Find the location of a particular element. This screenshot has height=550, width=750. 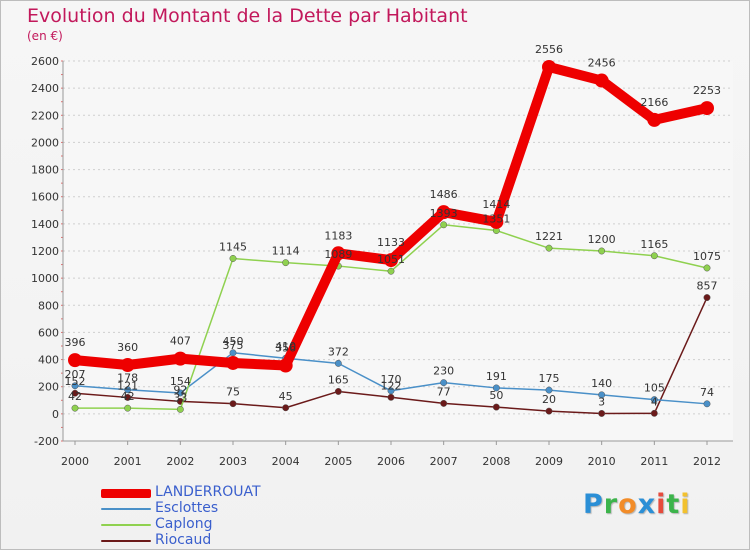

legend-label-esclottes: Esclottes is located at coordinates (187, 508).